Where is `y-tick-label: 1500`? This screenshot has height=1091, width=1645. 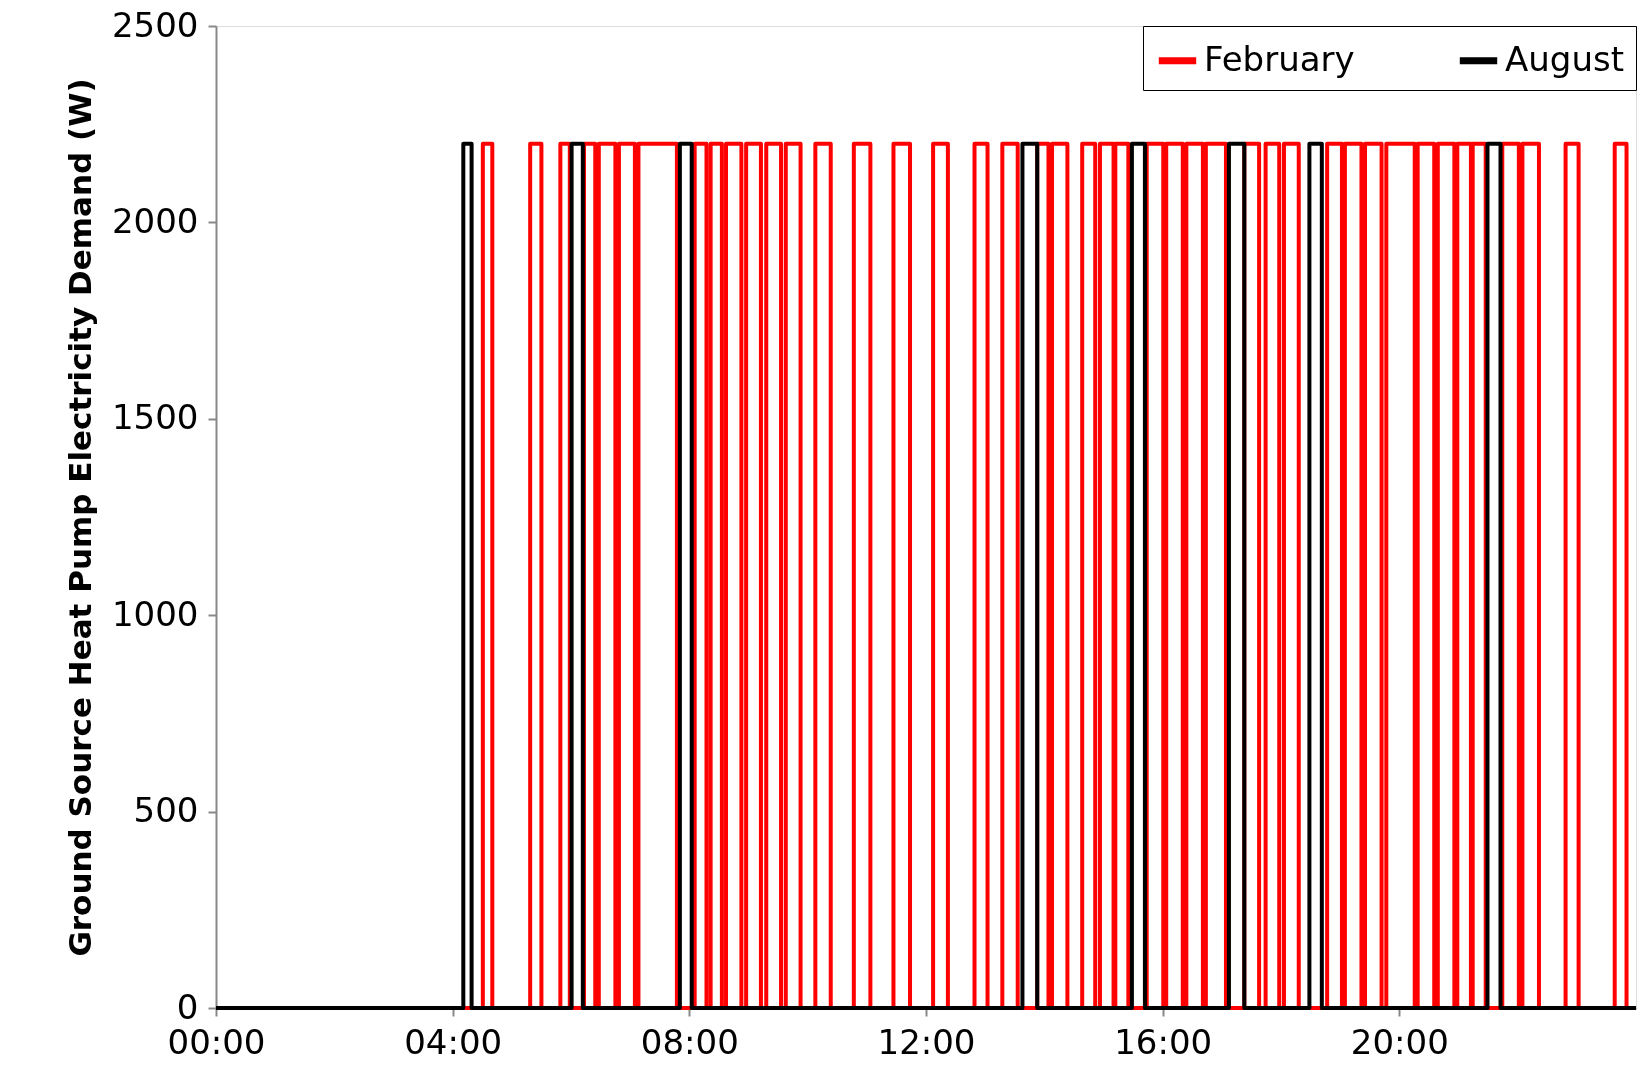 y-tick-label: 1500 is located at coordinates (155, 417).